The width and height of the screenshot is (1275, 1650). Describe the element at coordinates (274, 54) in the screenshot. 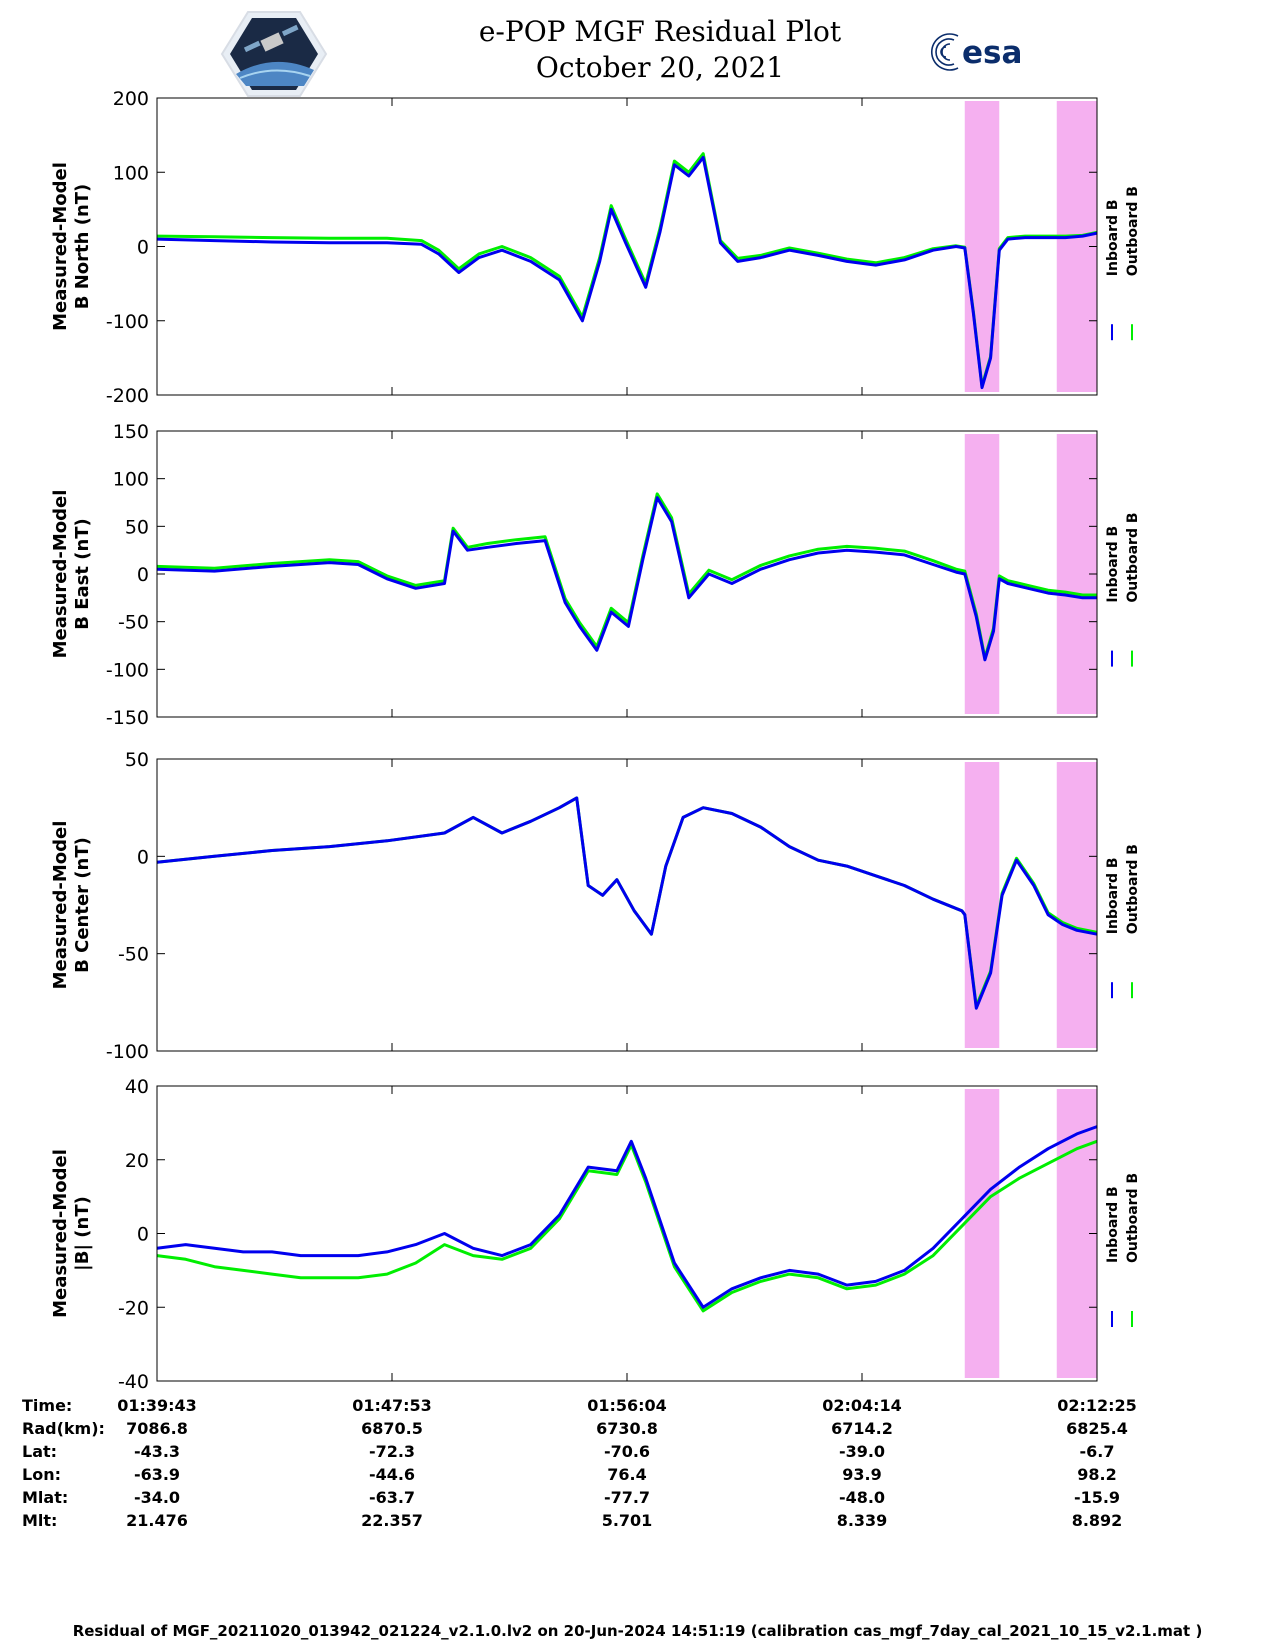

I see `cassiope-logo` at that location.